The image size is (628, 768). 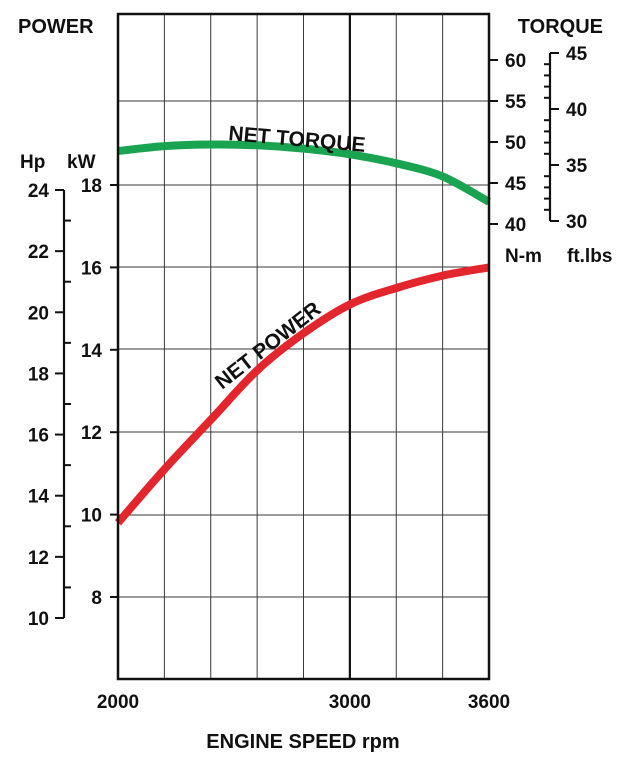 What do you see at coordinates (81, 162) in the screenshot?
I see `kw-unit-label: kW` at bounding box center [81, 162].